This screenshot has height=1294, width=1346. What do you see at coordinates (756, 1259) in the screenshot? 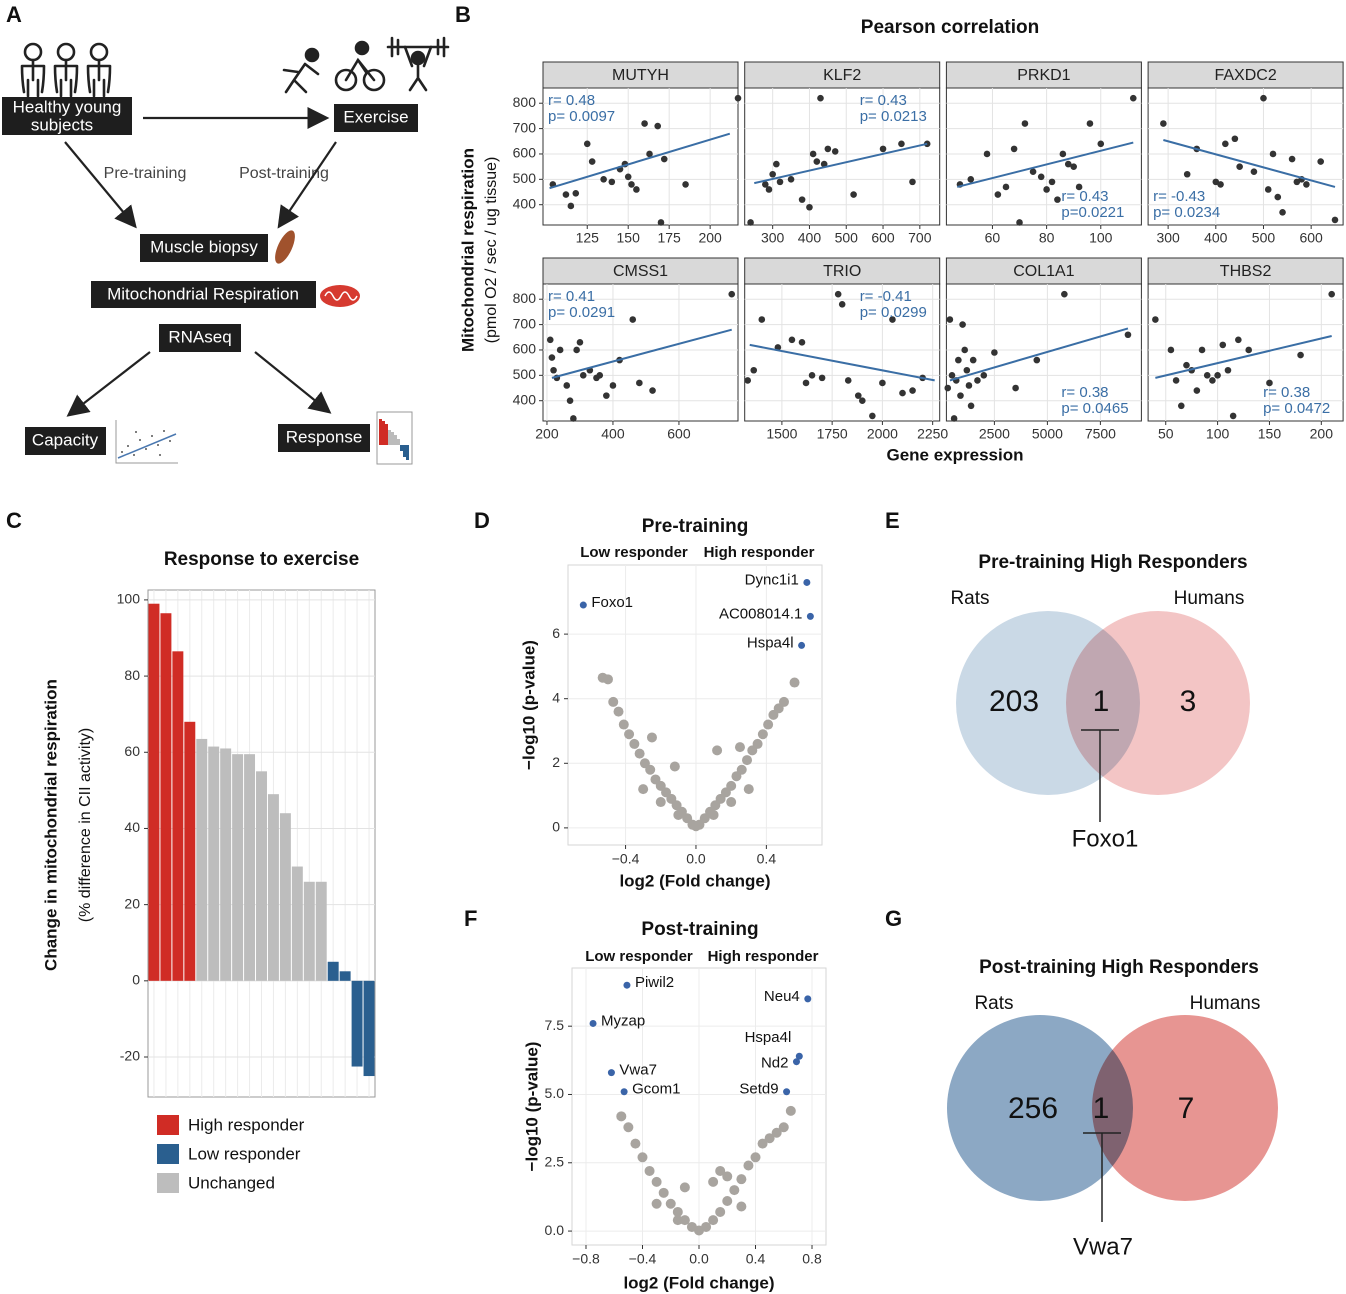
I see `x-tick-label: 0.4` at bounding box center [756, 1259].